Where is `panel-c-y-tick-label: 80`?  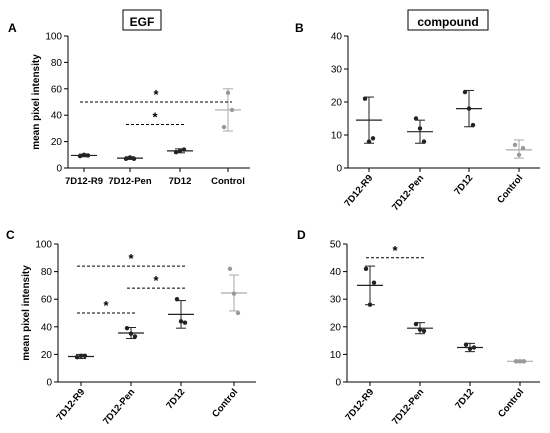
panel-c-y-tick-label: 80 is located at coordinates (47, 272).